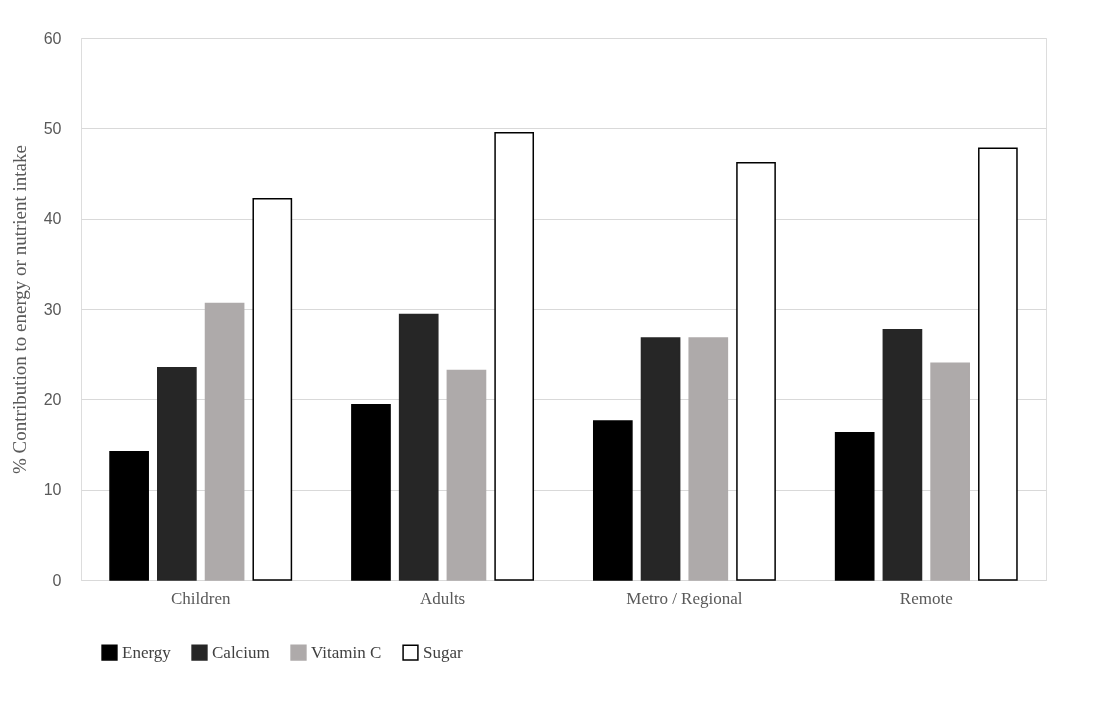 This screenshot has width=1116, height=706. What do you see at coordinates (147, 652) in the screenshot?
I see `legend-label: Energy` at bounding box center [147, 652].